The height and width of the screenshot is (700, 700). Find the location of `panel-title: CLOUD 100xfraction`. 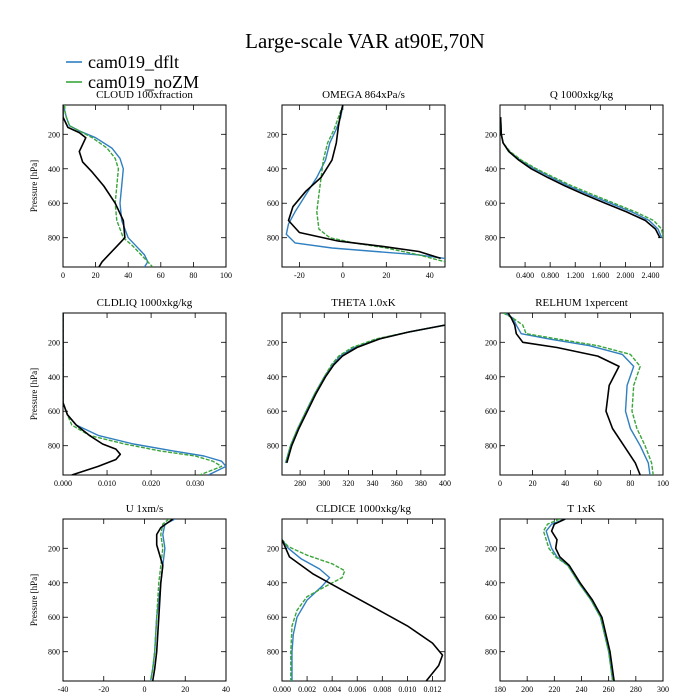

panel-title: CLOUD 100xfraction is located at coordinates (144, 95).